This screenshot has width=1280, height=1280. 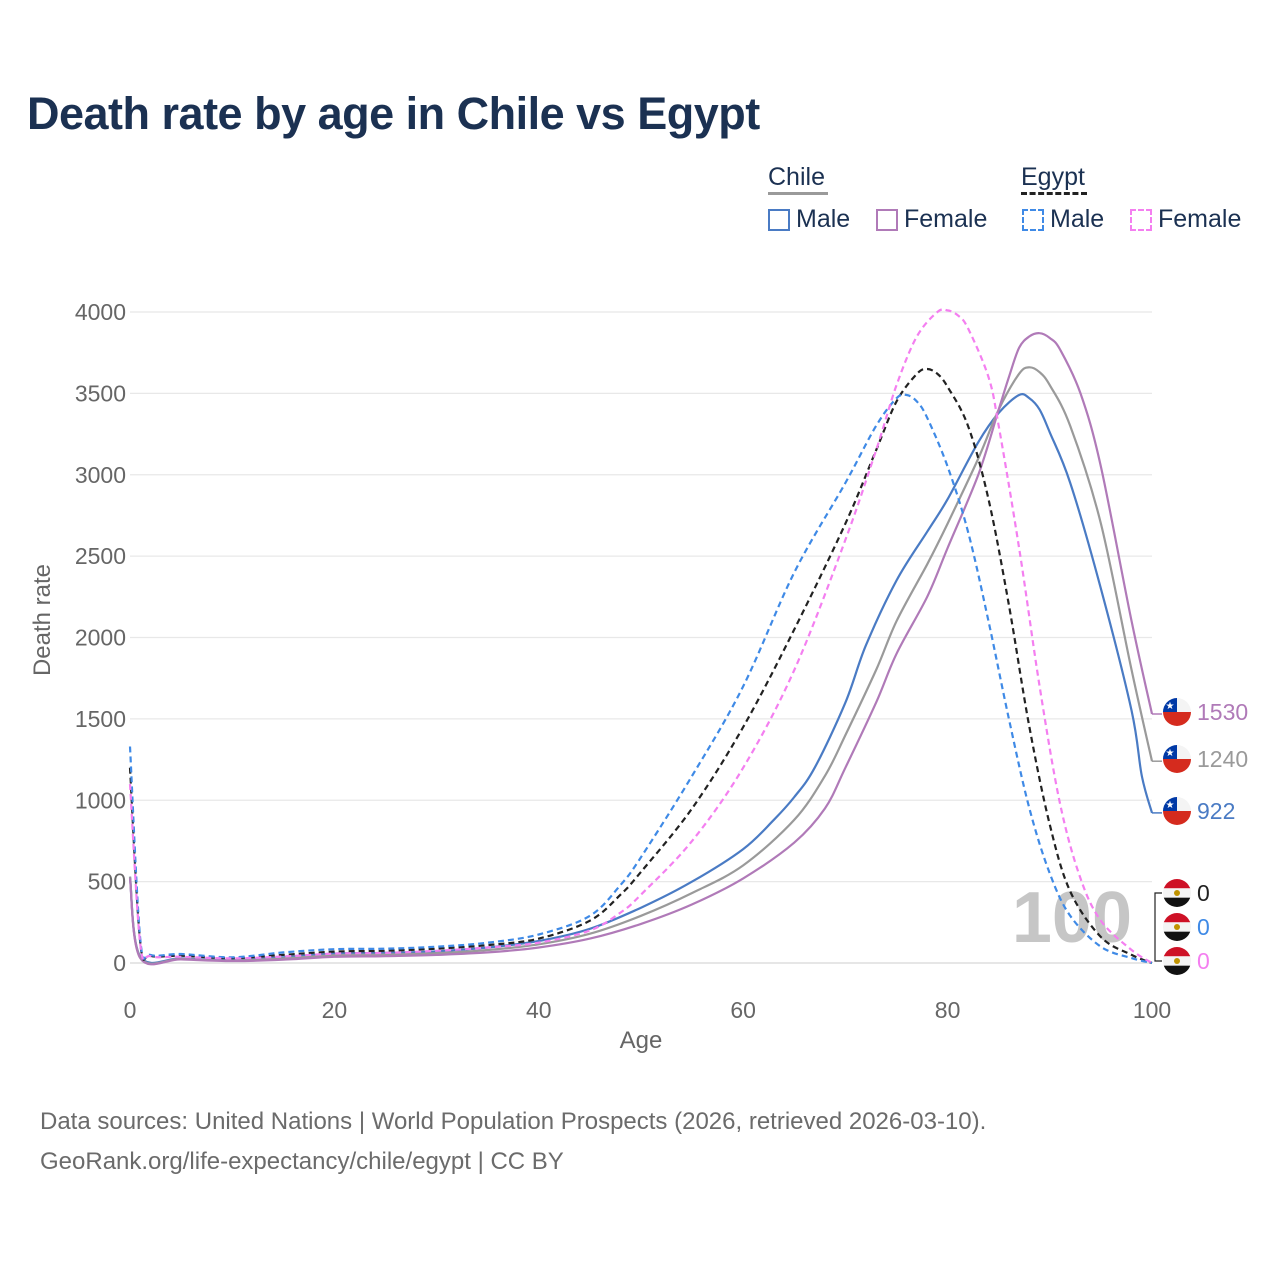 I want to click on x-tick-label-20: 20, so click(x=335, y=1010).